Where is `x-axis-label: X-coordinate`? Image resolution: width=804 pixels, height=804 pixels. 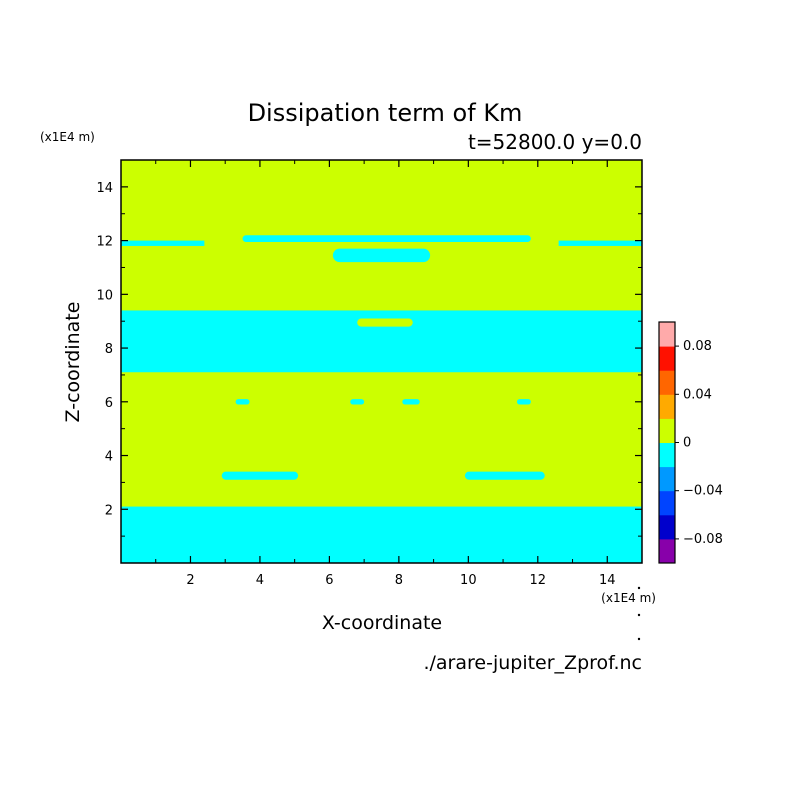 x-axis-label: X-coordinate is located at coordinates (382, 623).